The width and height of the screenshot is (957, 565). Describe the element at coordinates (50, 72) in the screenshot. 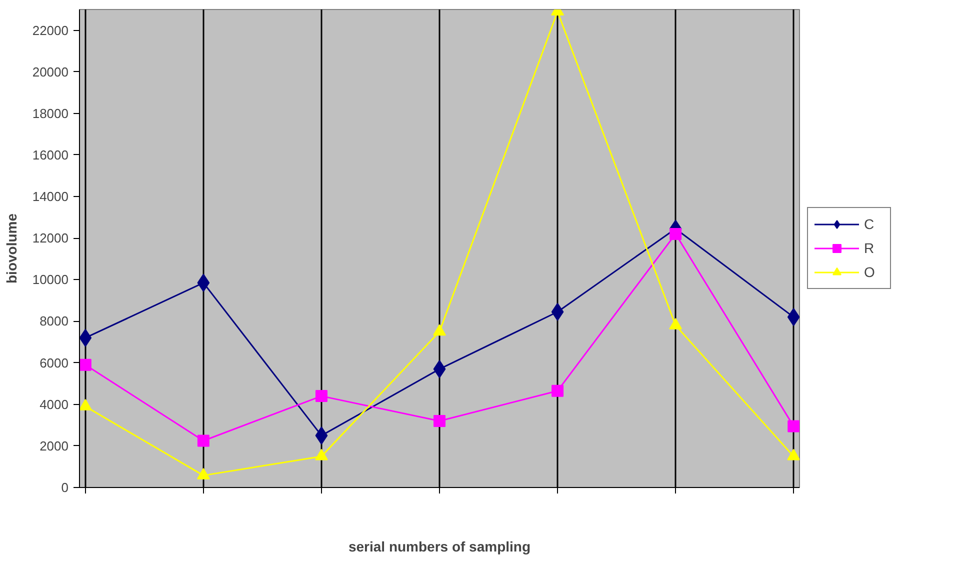

I see `y-tick-label: 20000` at that location.